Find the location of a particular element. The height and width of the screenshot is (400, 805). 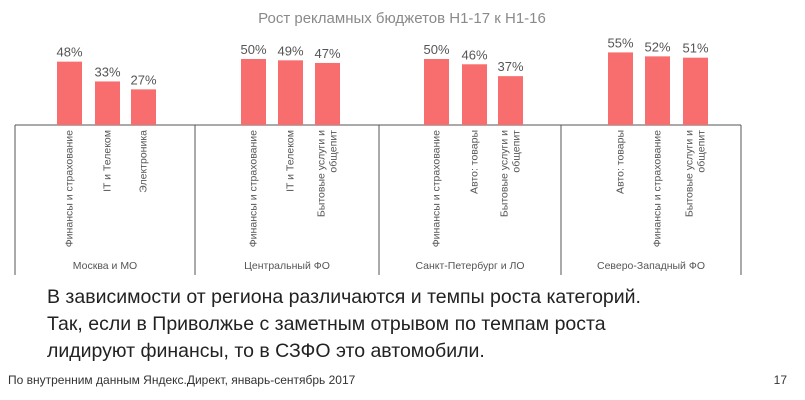

data-label: 27% is located at coordinates (143, 79).